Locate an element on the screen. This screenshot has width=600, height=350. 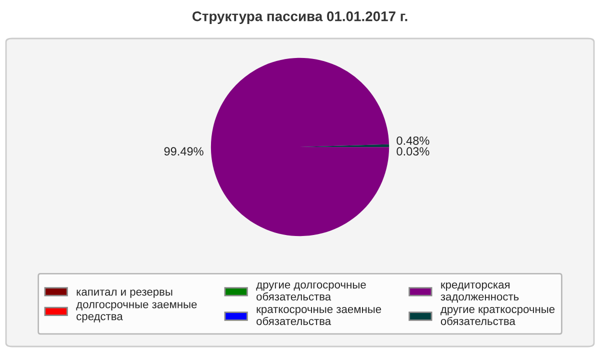
legend-label: капитал и резервы is located at coordinates (124, 294).